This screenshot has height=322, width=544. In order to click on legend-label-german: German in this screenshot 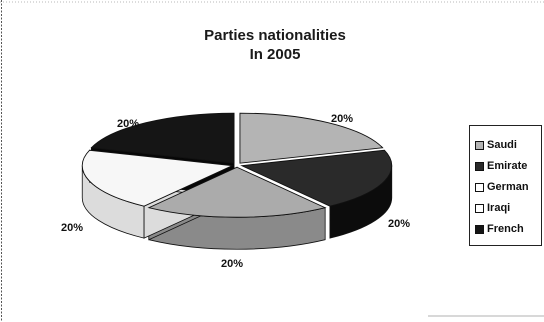, I will do `click(508, 187)`.